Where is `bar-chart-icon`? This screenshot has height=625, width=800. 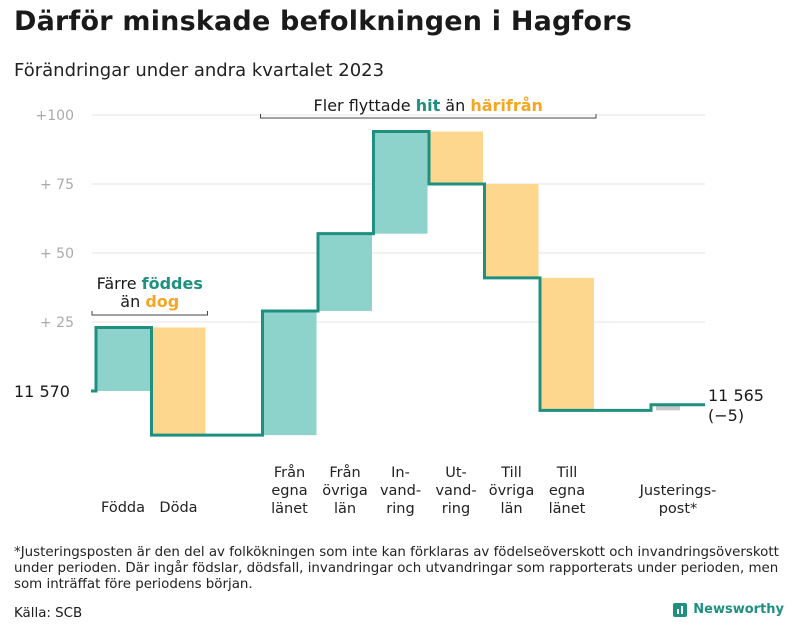 bar-chart-icon is located at coordinates (680, 609).